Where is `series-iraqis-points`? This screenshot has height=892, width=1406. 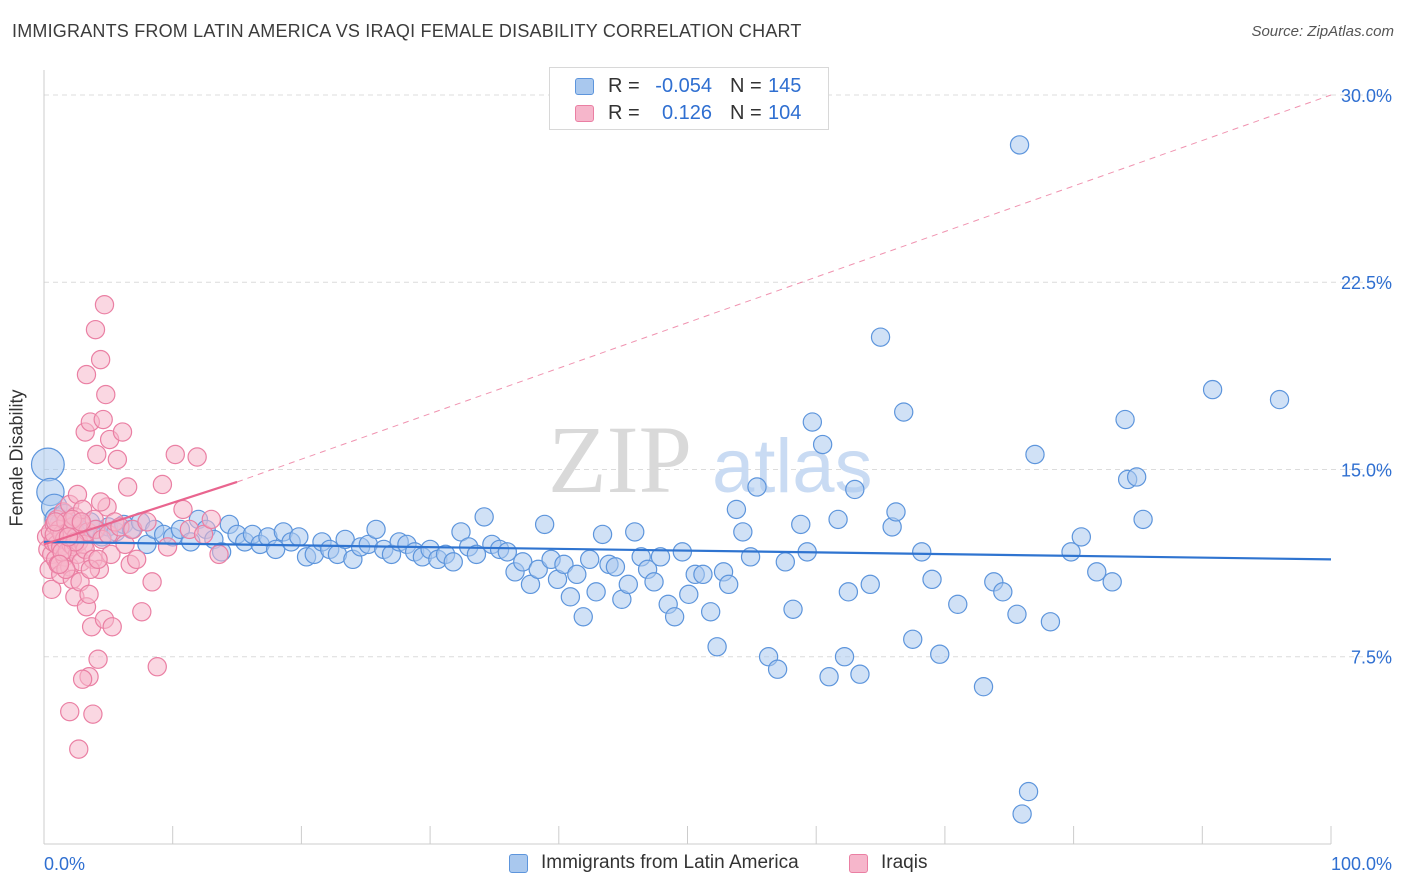 series-iraqis-points is located at coordinates (132, 527).